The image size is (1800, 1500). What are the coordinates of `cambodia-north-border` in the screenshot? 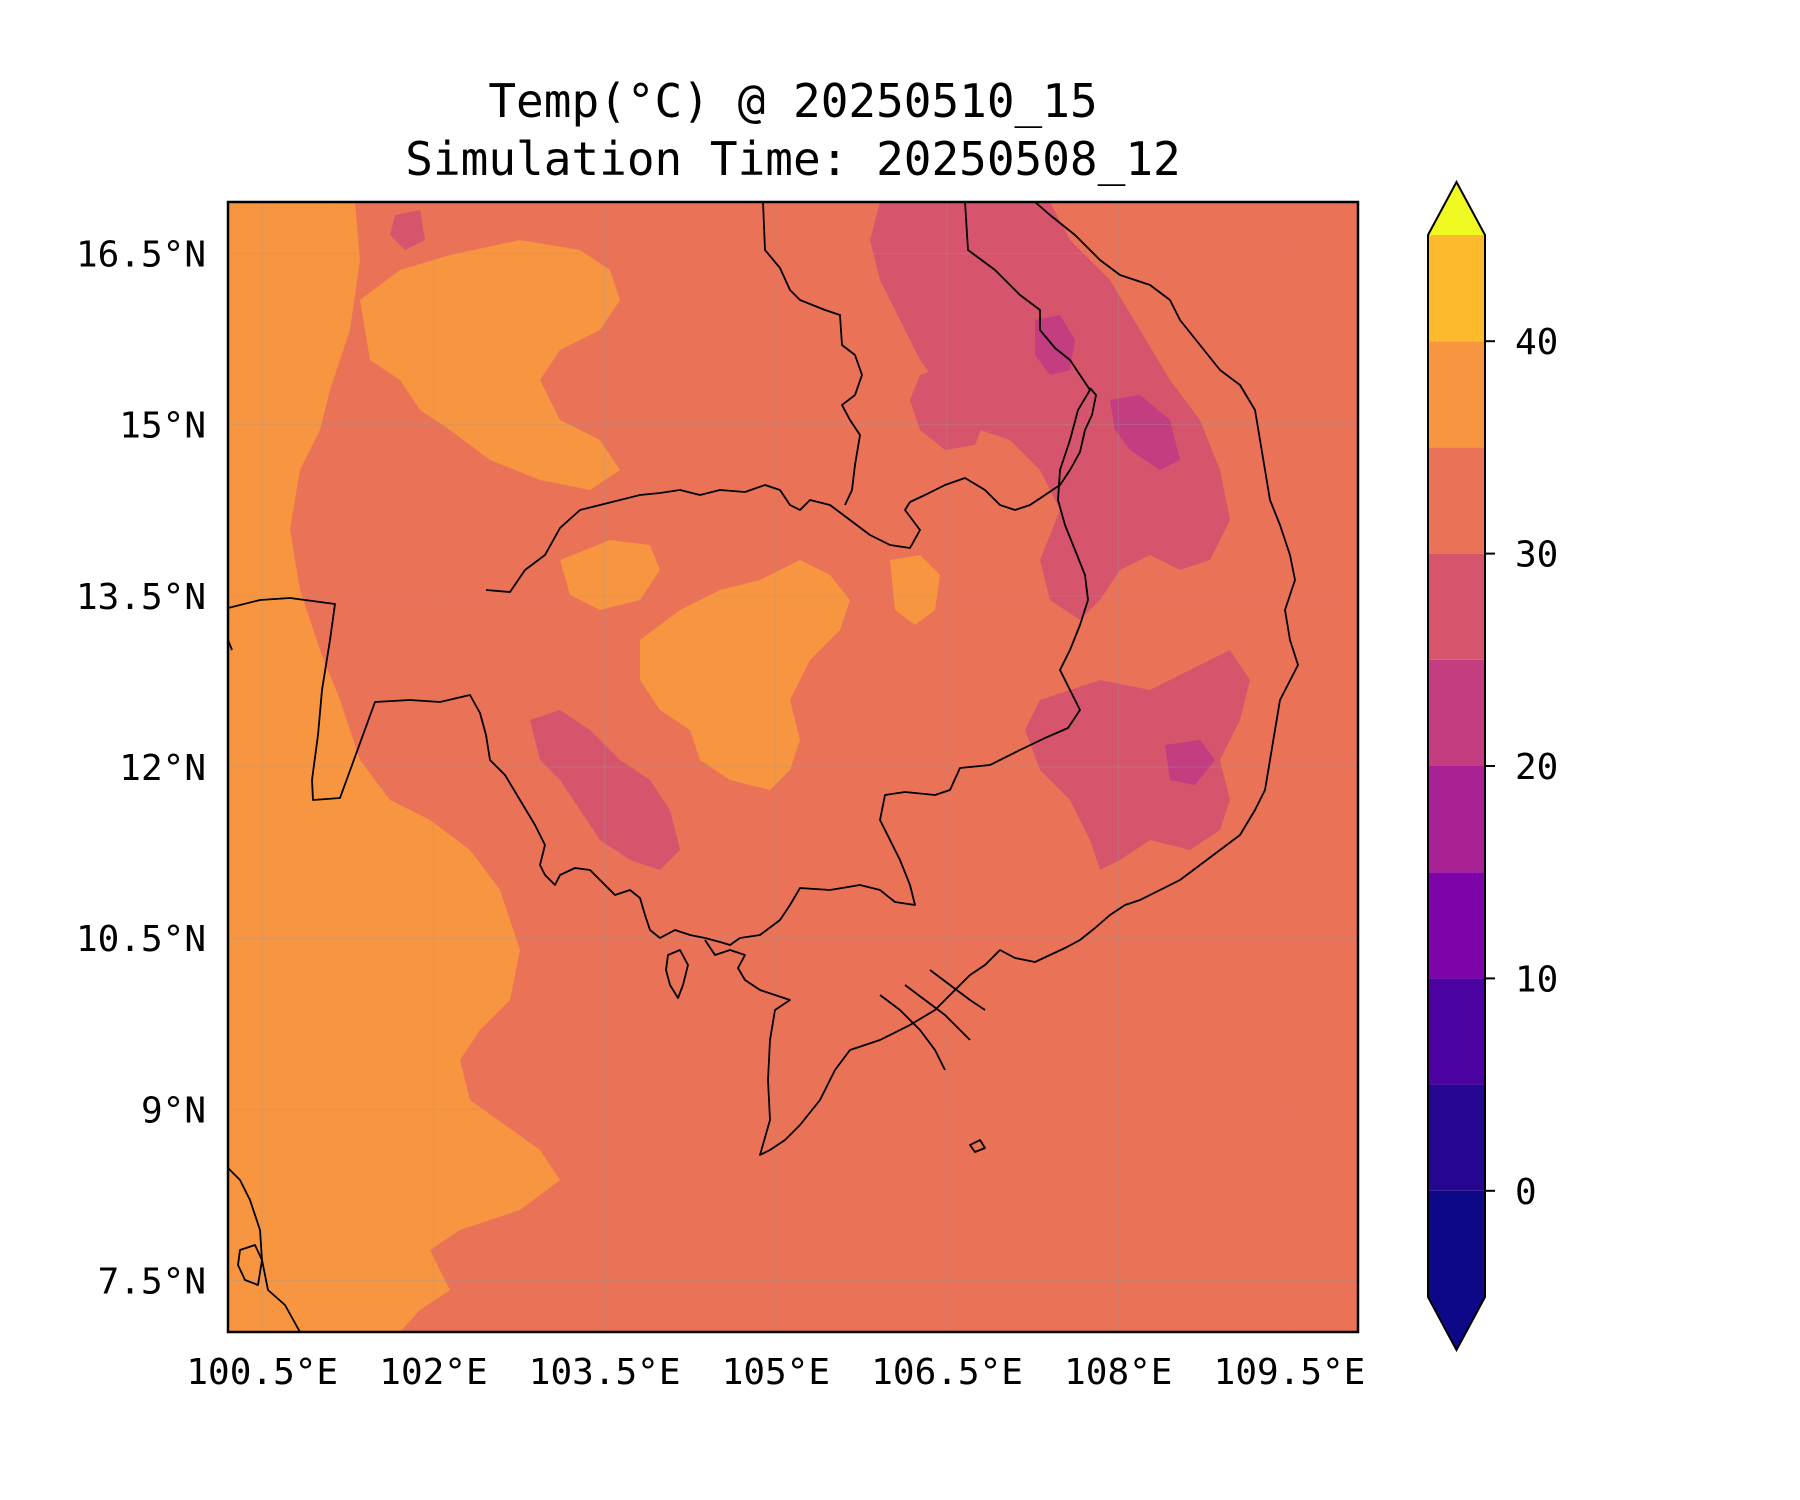 It's located at (791, 490).